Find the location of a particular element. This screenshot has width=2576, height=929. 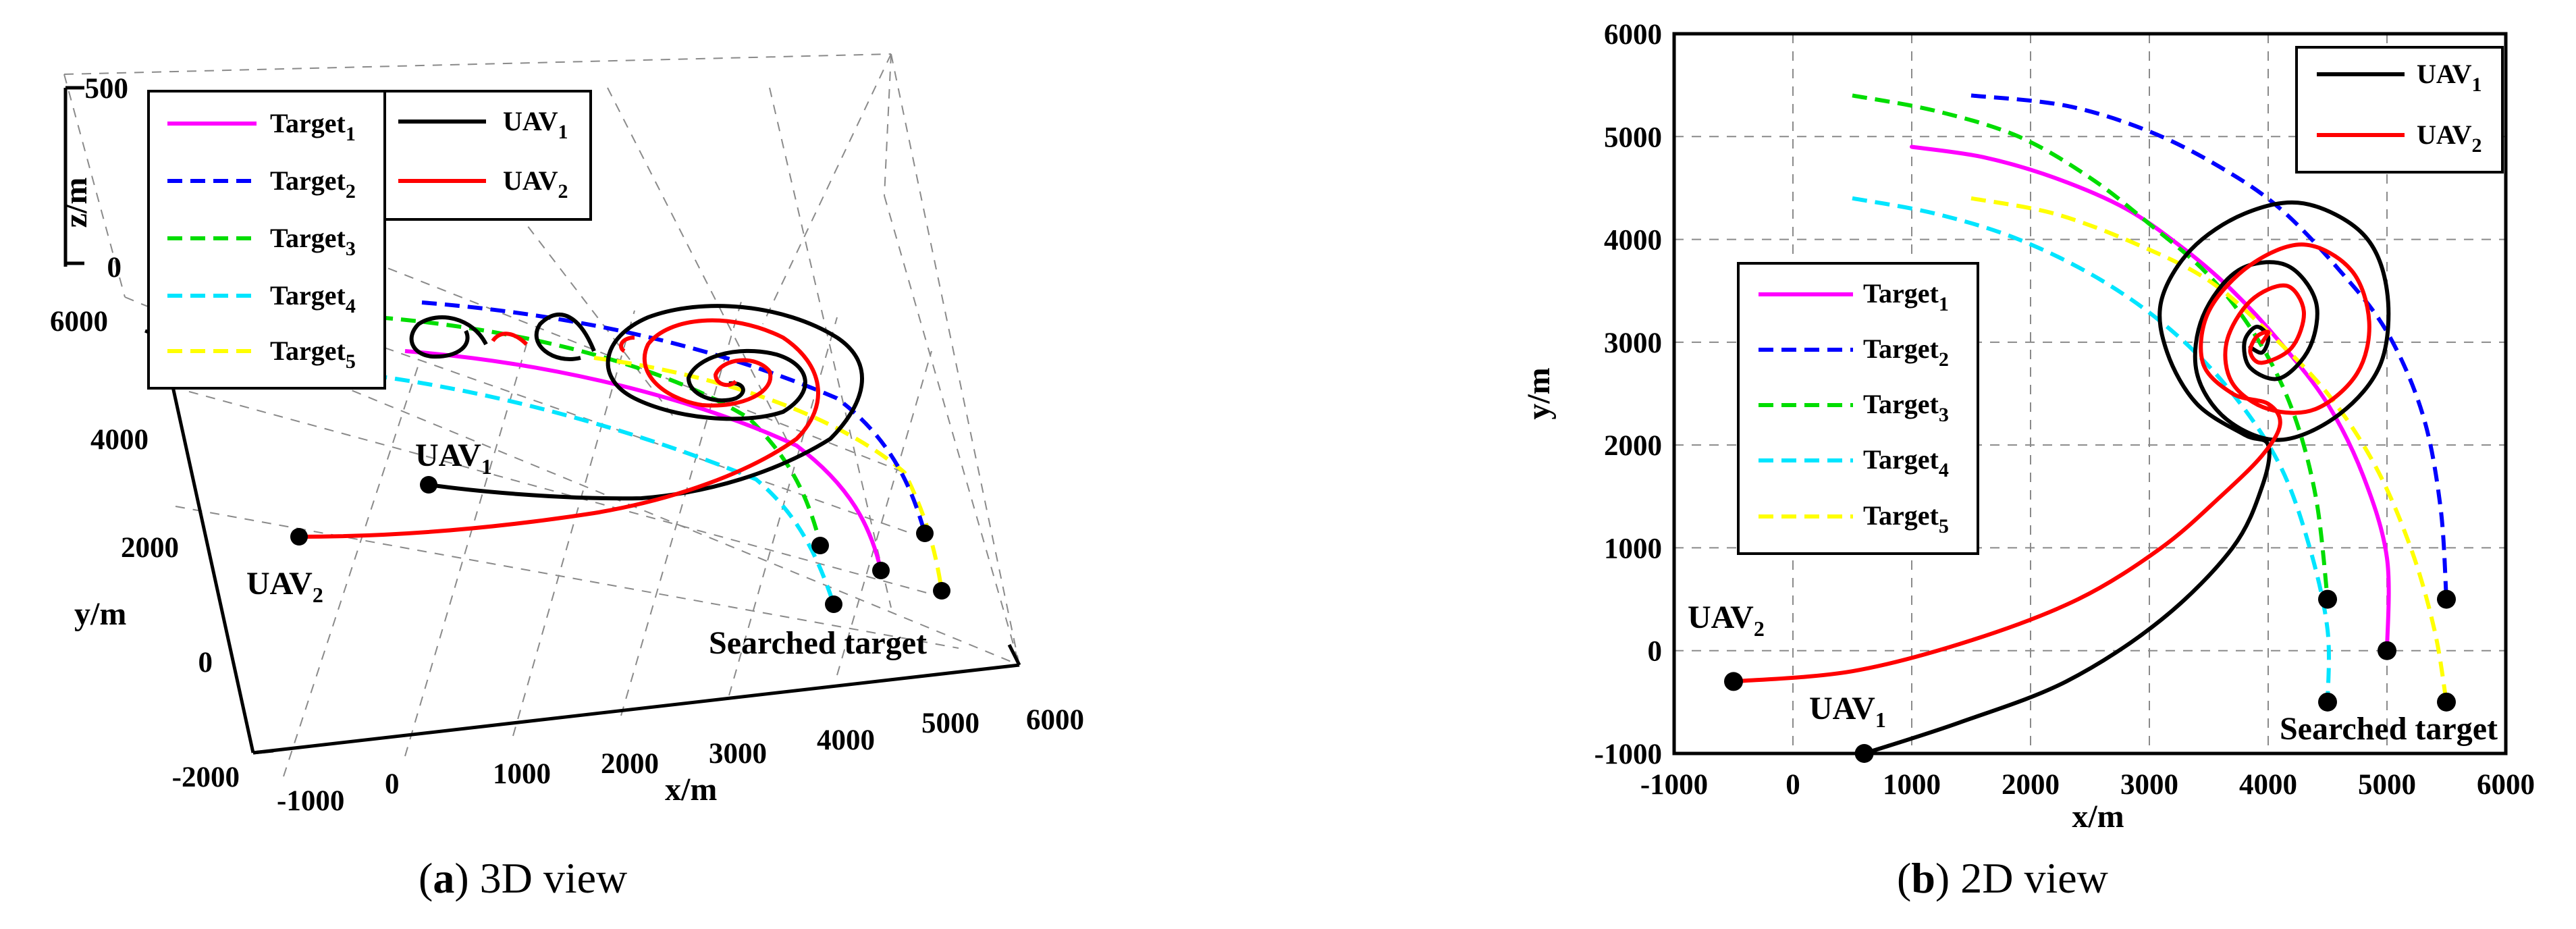

panel-b-xtick: 6000 is located at coordinates (2506, 785).